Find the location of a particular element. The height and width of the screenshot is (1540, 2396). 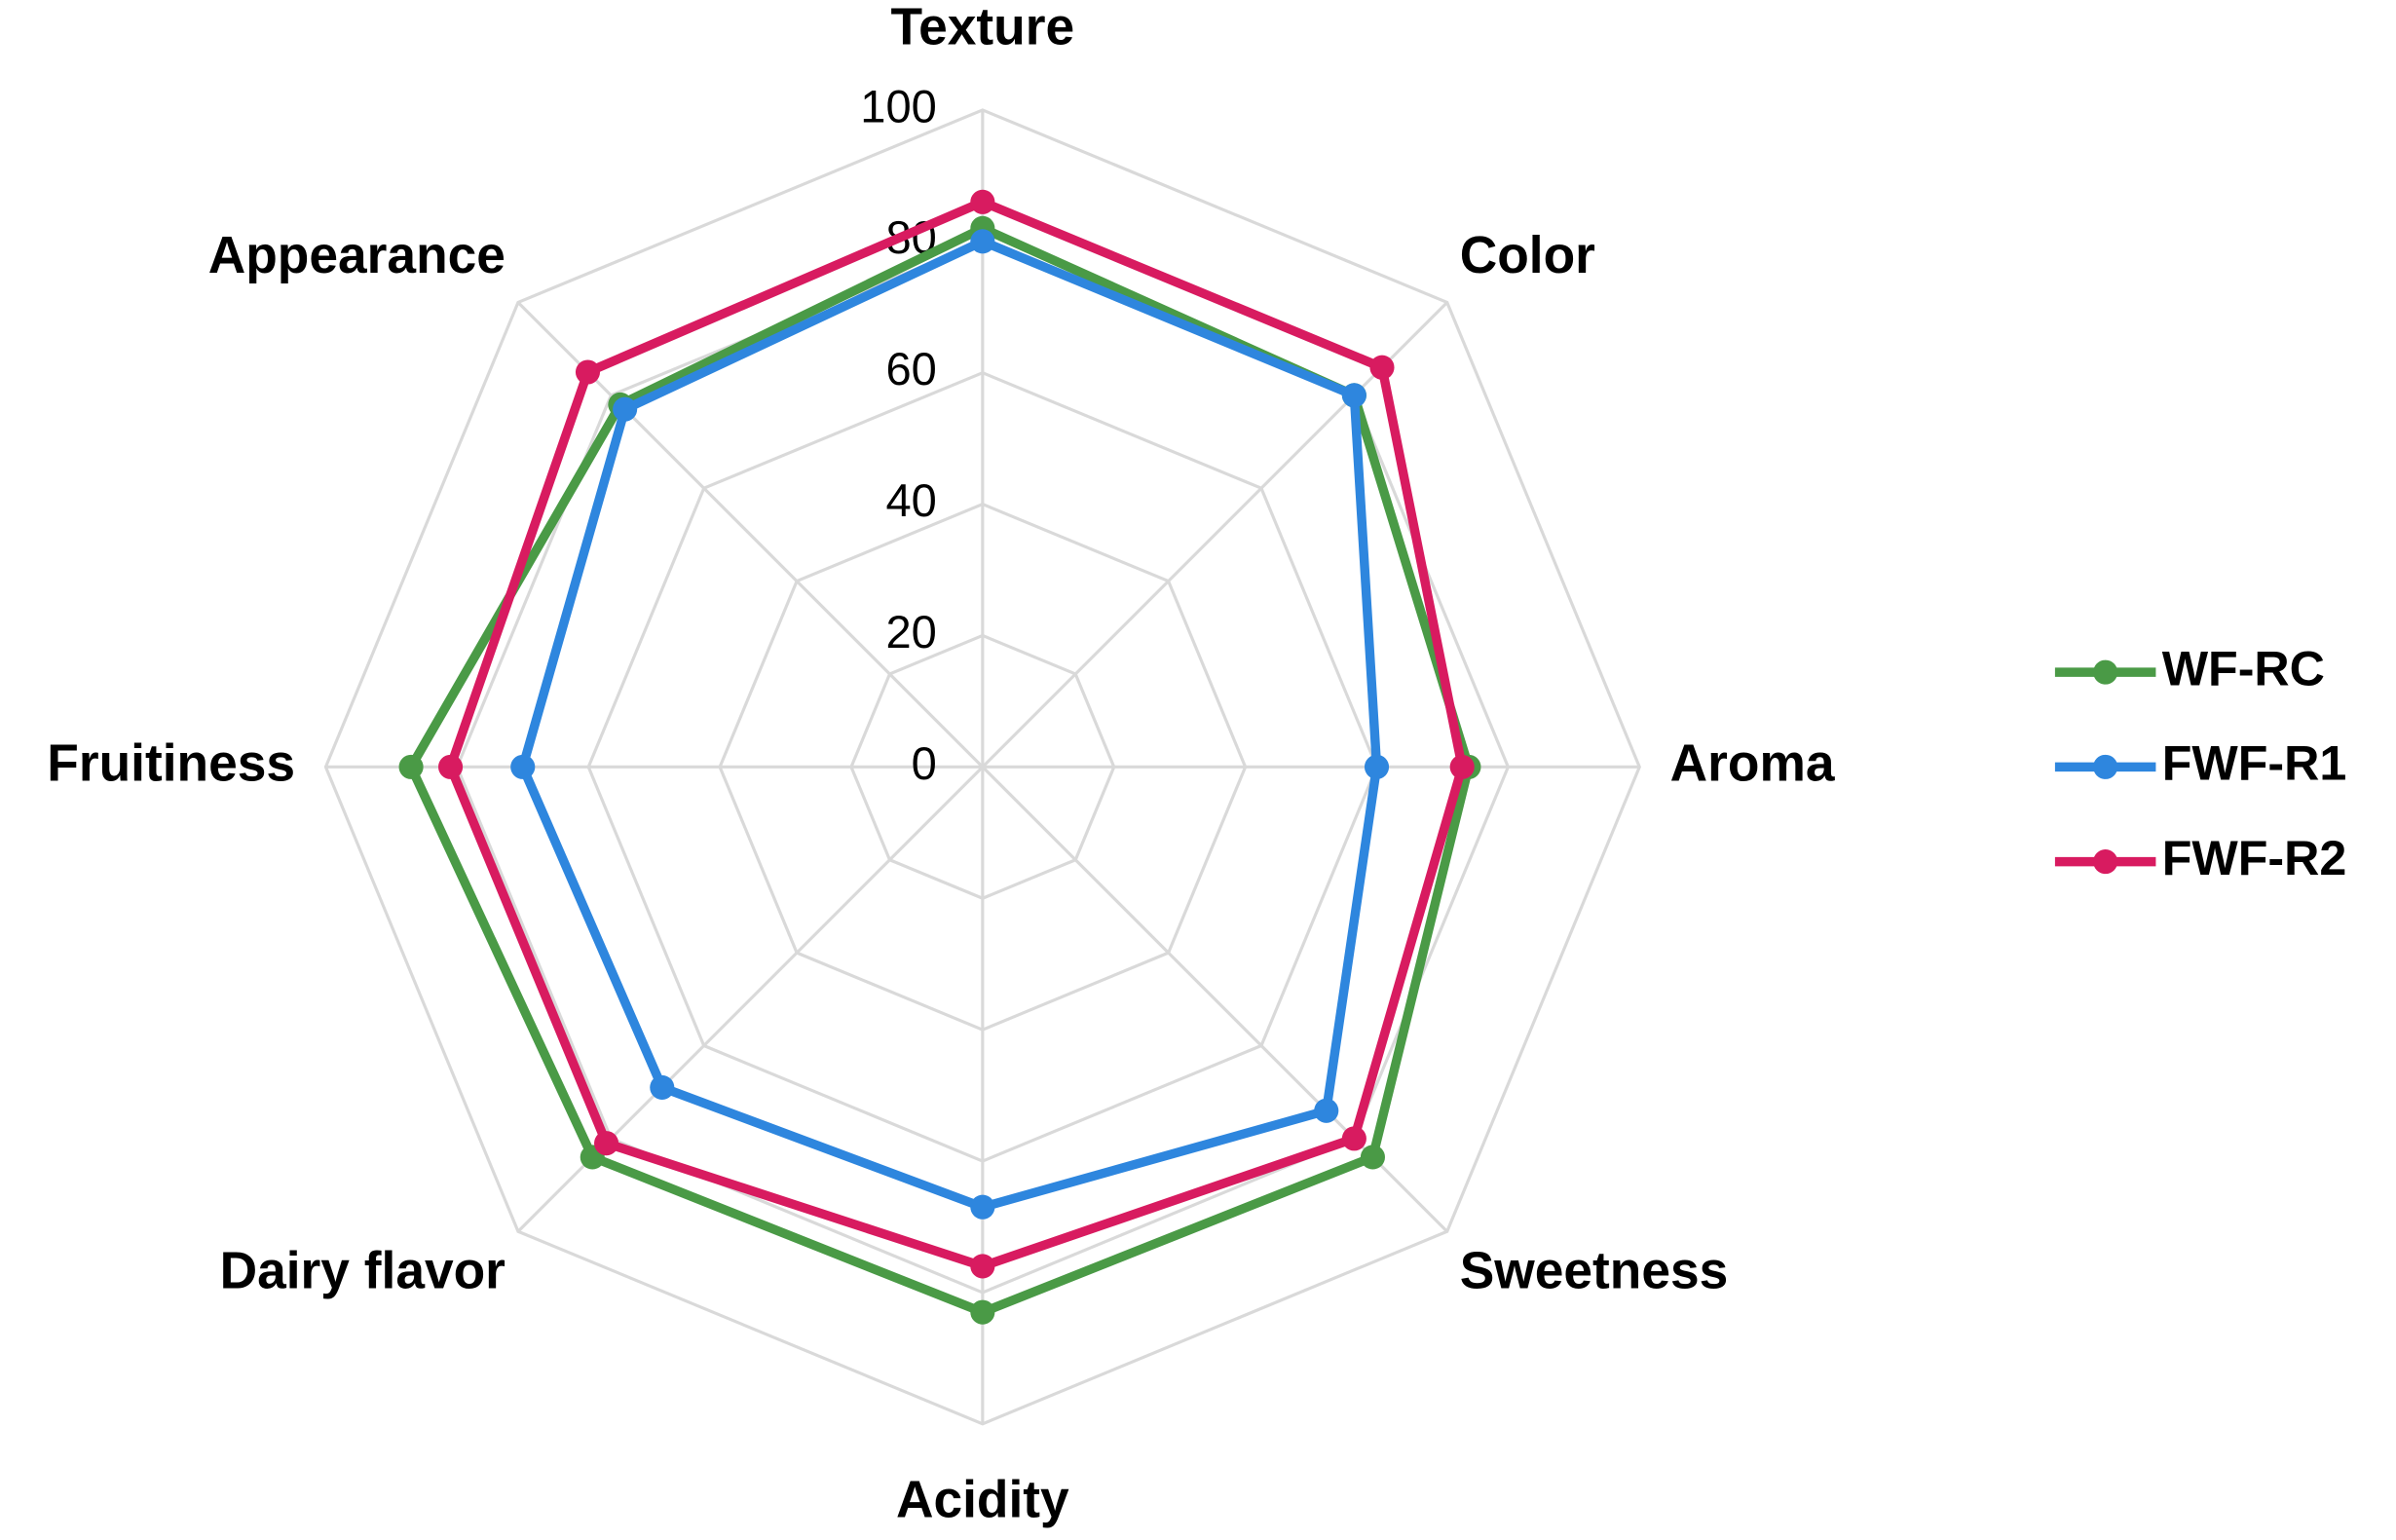

category-label: Acidity is located at coordinates (982, 1499).